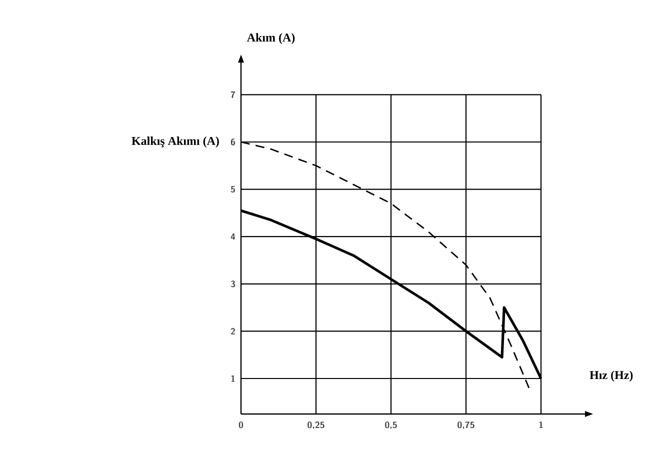 The width and height of the screenshot is (662, 452). Describe the element at coordinates (611, 376) in the screenshot. I see `x-axis-title: Hız (Hz)` at that location.